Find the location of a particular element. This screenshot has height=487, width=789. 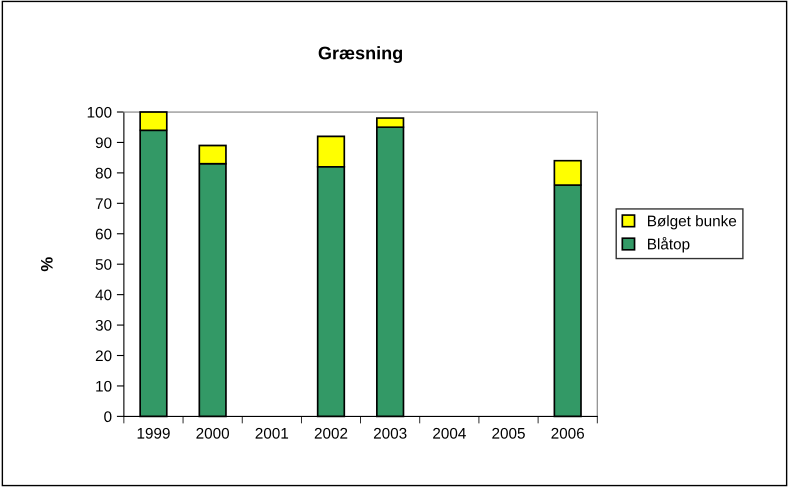

x-tick-label: 2003 is located at coordinates (390, 433).